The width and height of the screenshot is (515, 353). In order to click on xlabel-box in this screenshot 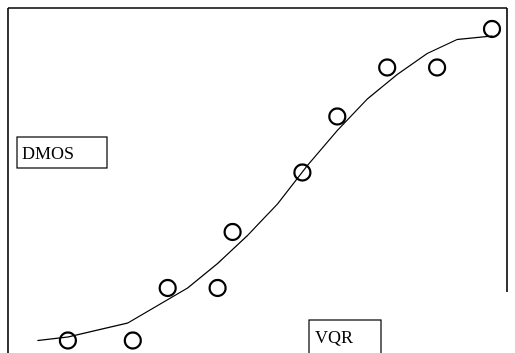, I will do `click(345, 336)`.